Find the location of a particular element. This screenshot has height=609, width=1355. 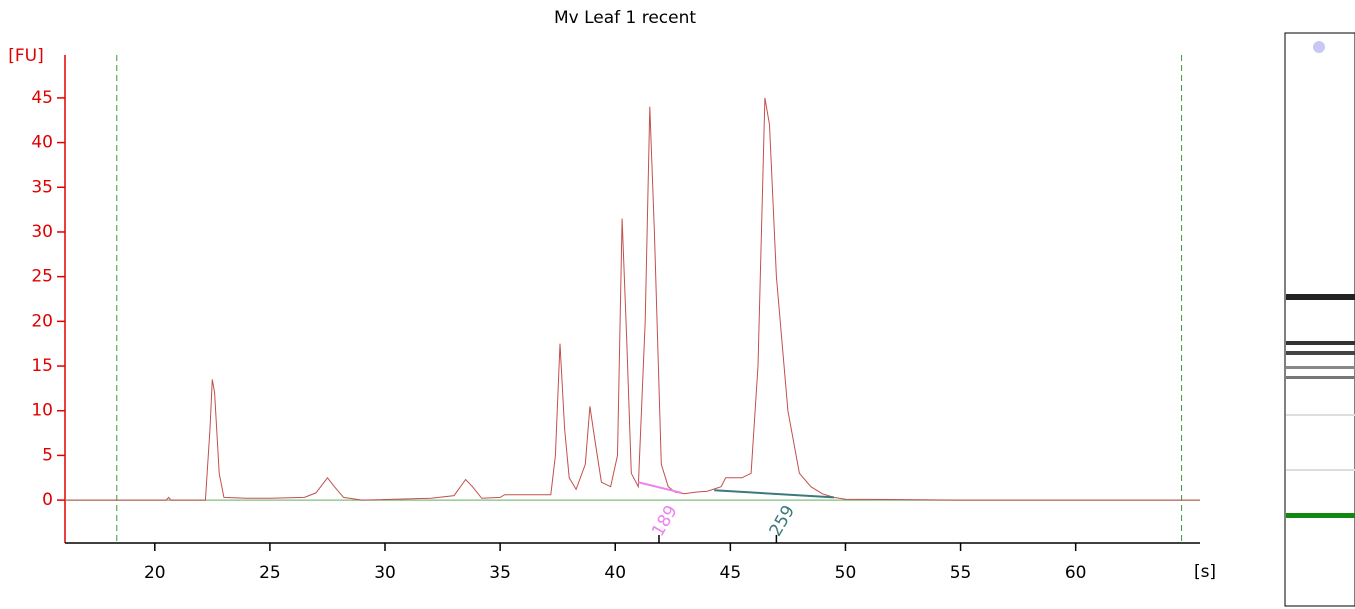

chart-title: Mv Leaf 1 recent is located at coordinates (625, 18).